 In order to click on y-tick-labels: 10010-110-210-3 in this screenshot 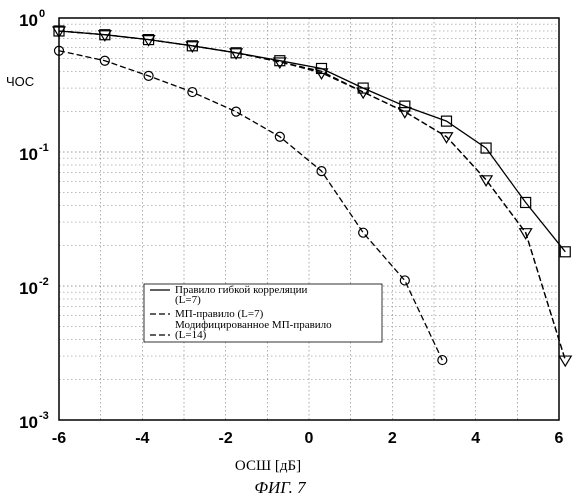, I will do `click(34, 220)`.